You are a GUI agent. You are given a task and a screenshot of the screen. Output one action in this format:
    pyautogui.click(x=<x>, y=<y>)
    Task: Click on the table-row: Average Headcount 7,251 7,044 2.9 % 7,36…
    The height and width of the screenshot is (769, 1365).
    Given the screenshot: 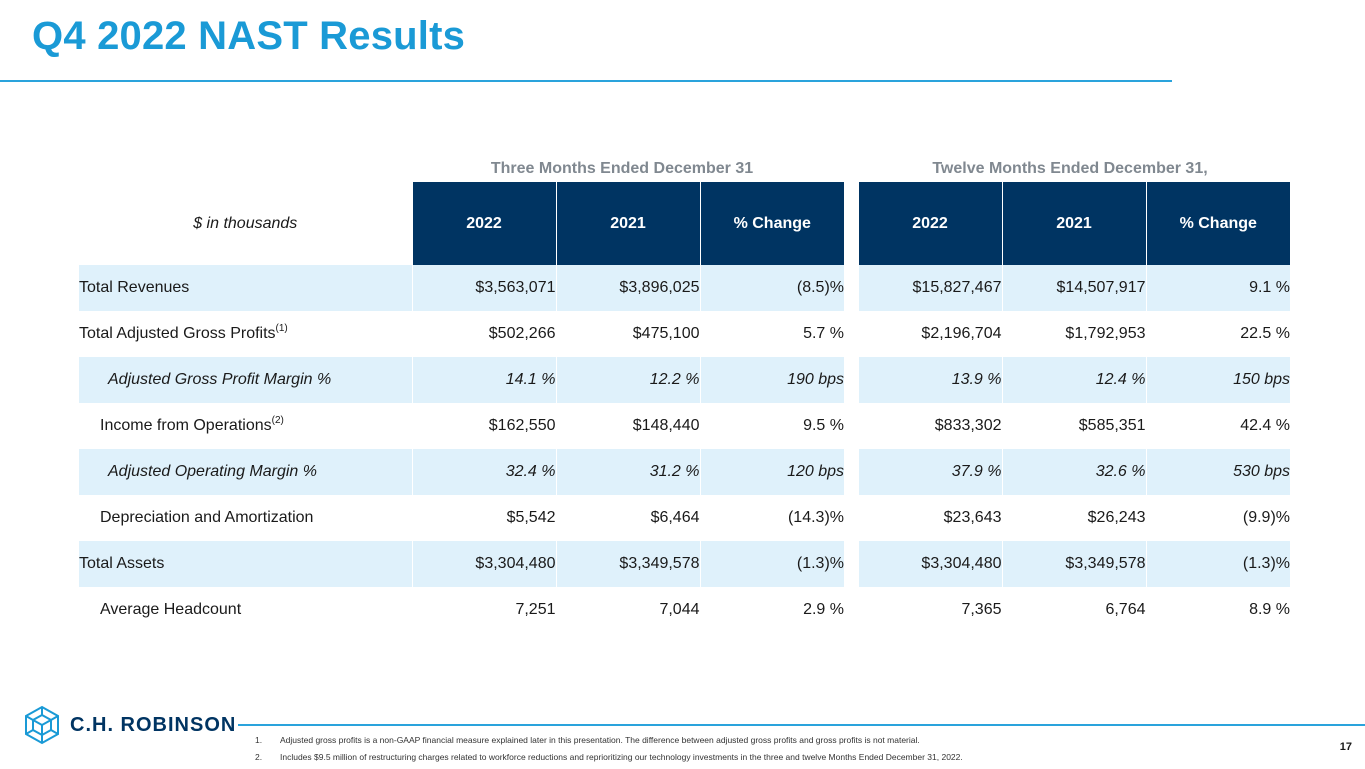 What is the action you would take?
    pyautogui.click(x=684, y=610)
    